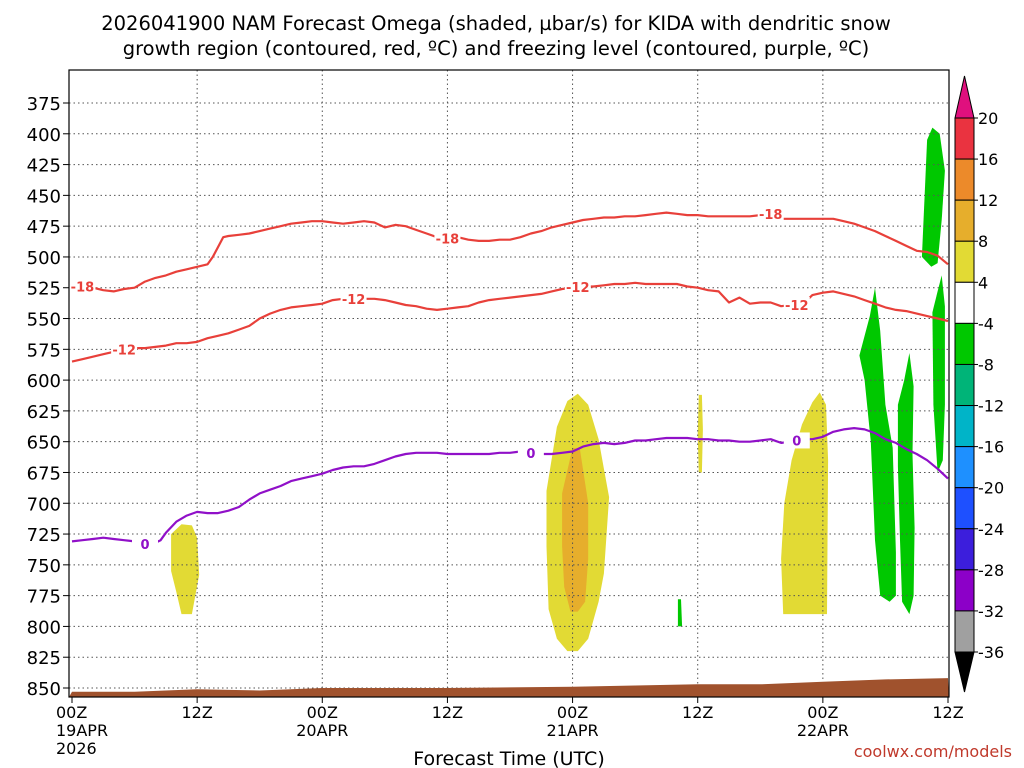 The image size is (1024, 768). I want to click on x-tick-label-48-time: 00Z, so click(572, 712).